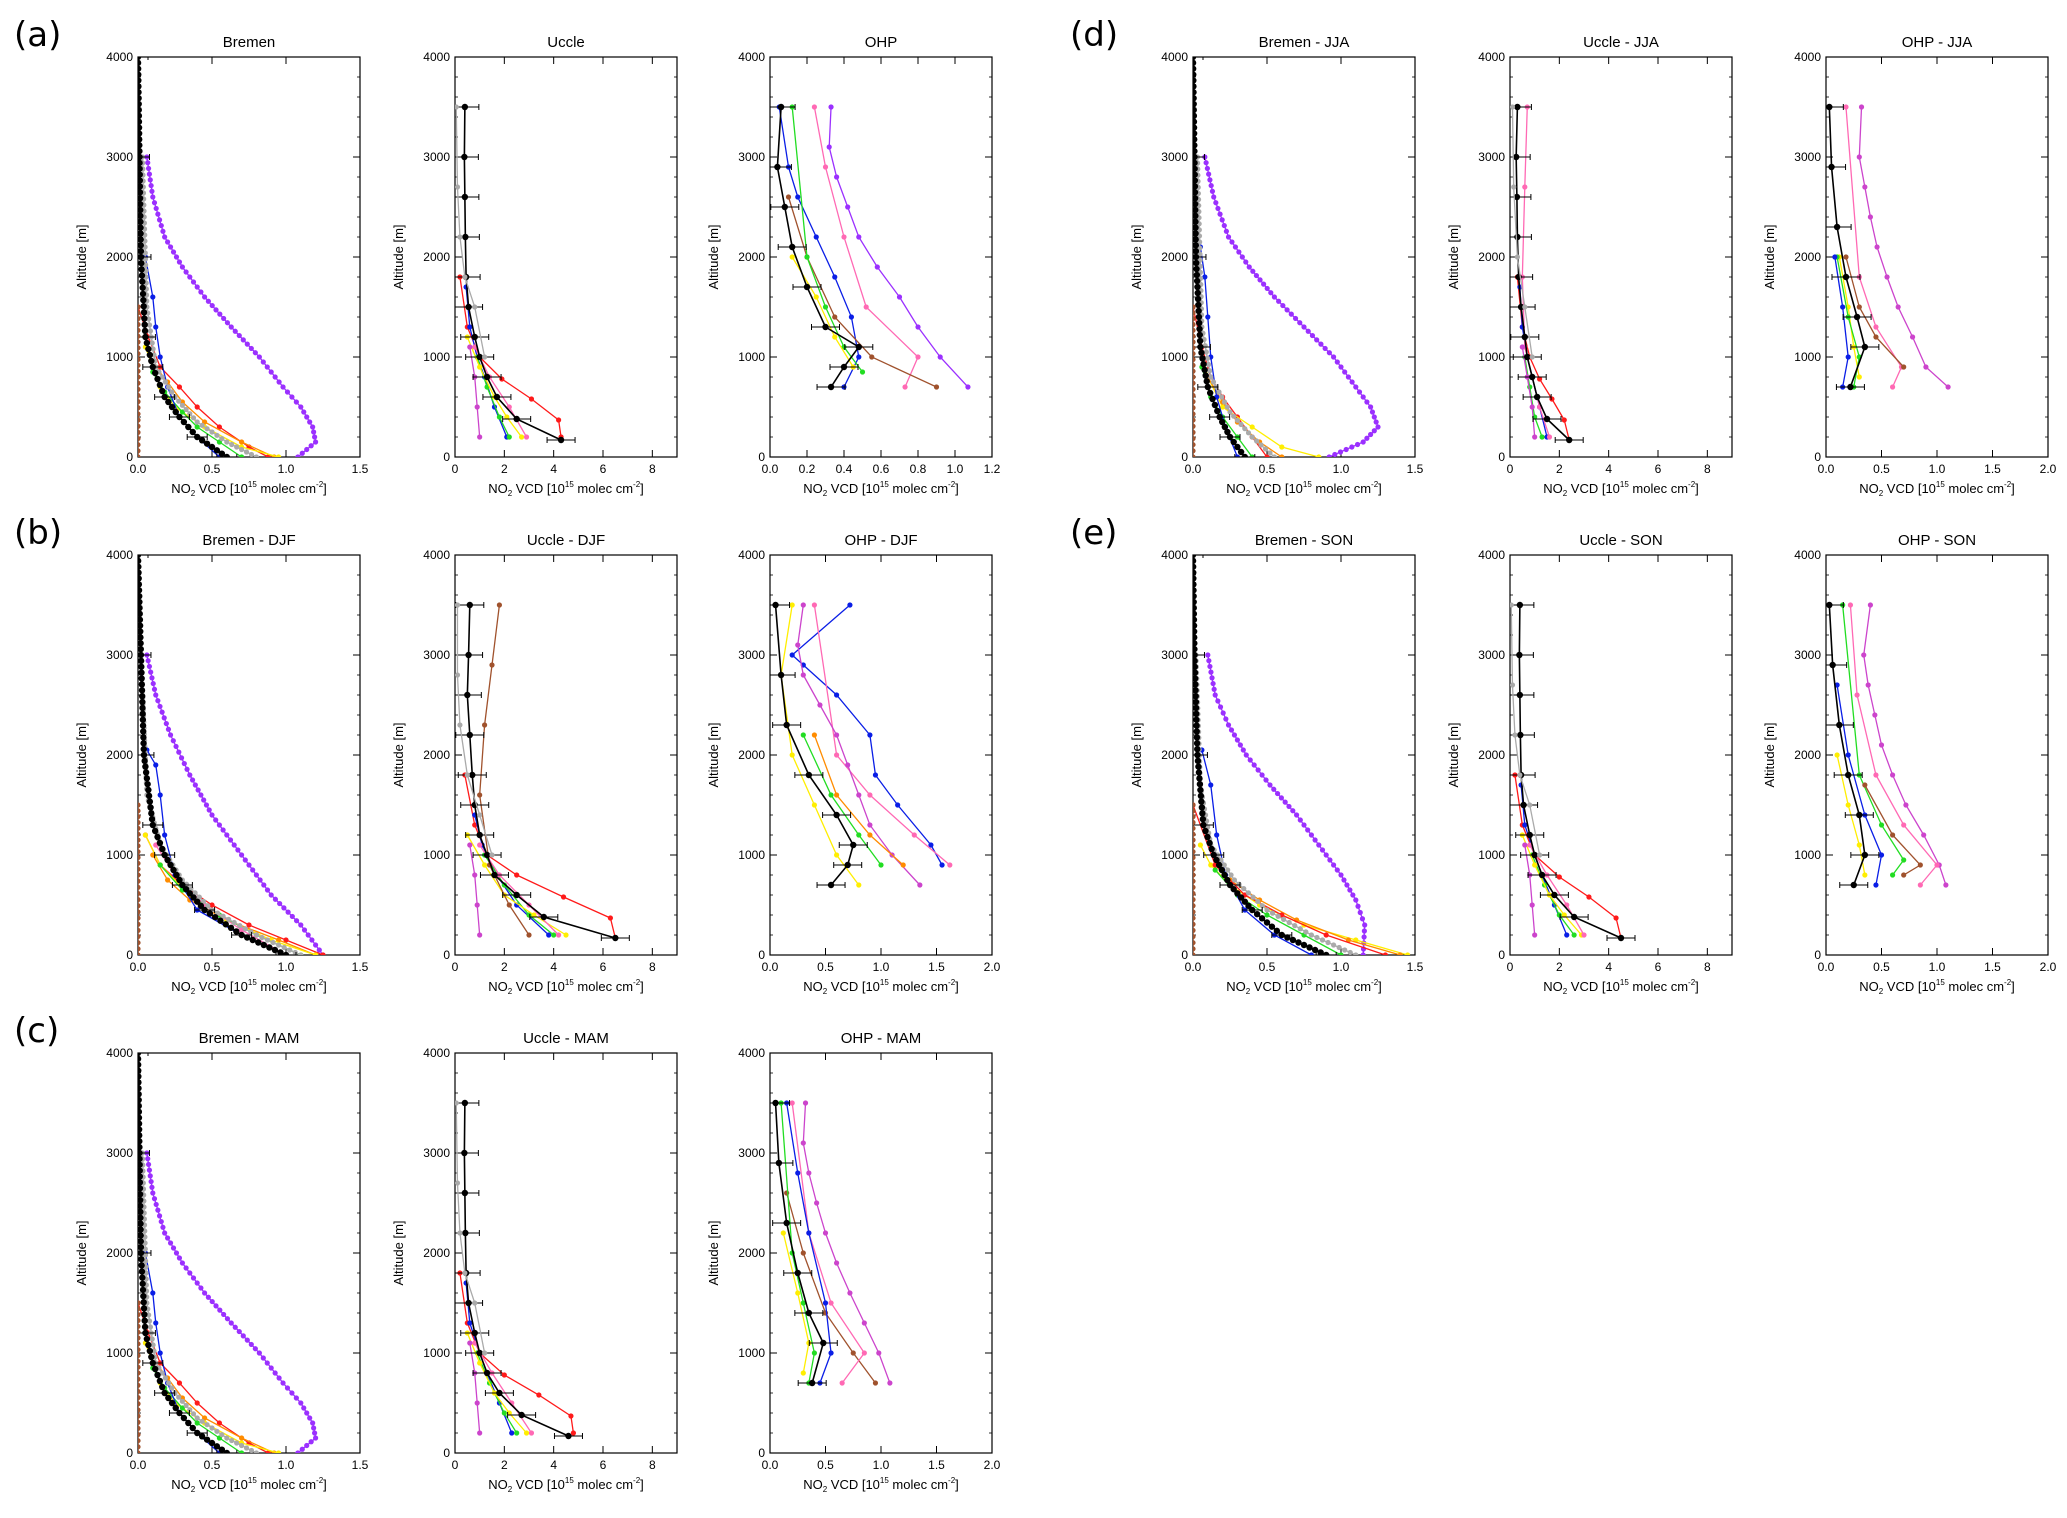 The height and width of the screenshot is (1518, 2067). Describe the element at coordinates (1193, 469) in the screenshot. I see `chart-10-x-tick-label: 0.0` at that location.